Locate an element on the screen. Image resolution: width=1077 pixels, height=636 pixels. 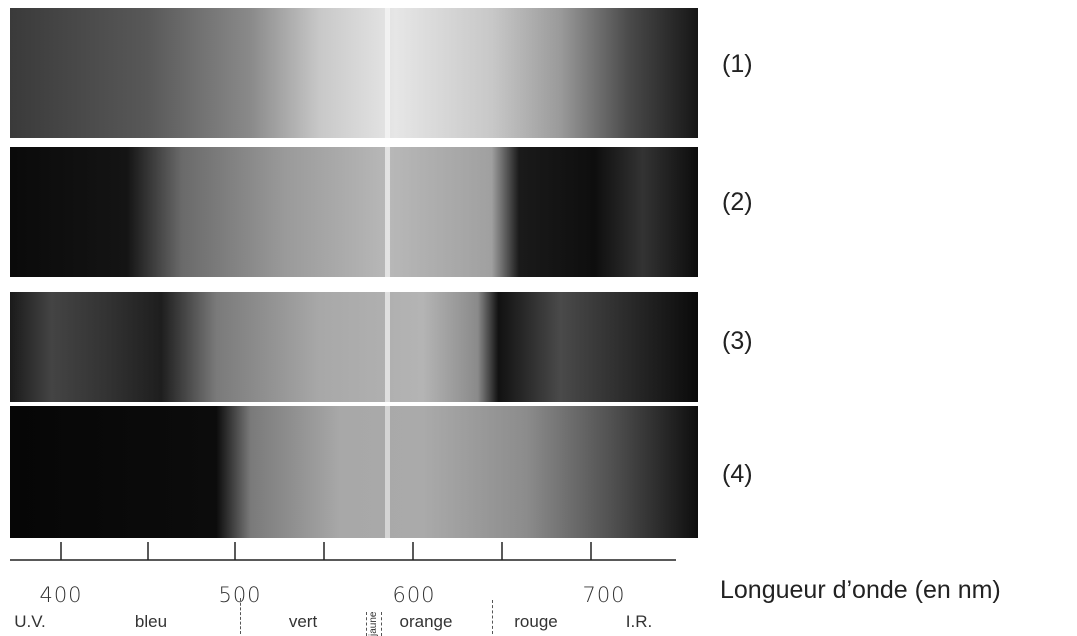
axis-line-svg is located at coordinates (343, 551).